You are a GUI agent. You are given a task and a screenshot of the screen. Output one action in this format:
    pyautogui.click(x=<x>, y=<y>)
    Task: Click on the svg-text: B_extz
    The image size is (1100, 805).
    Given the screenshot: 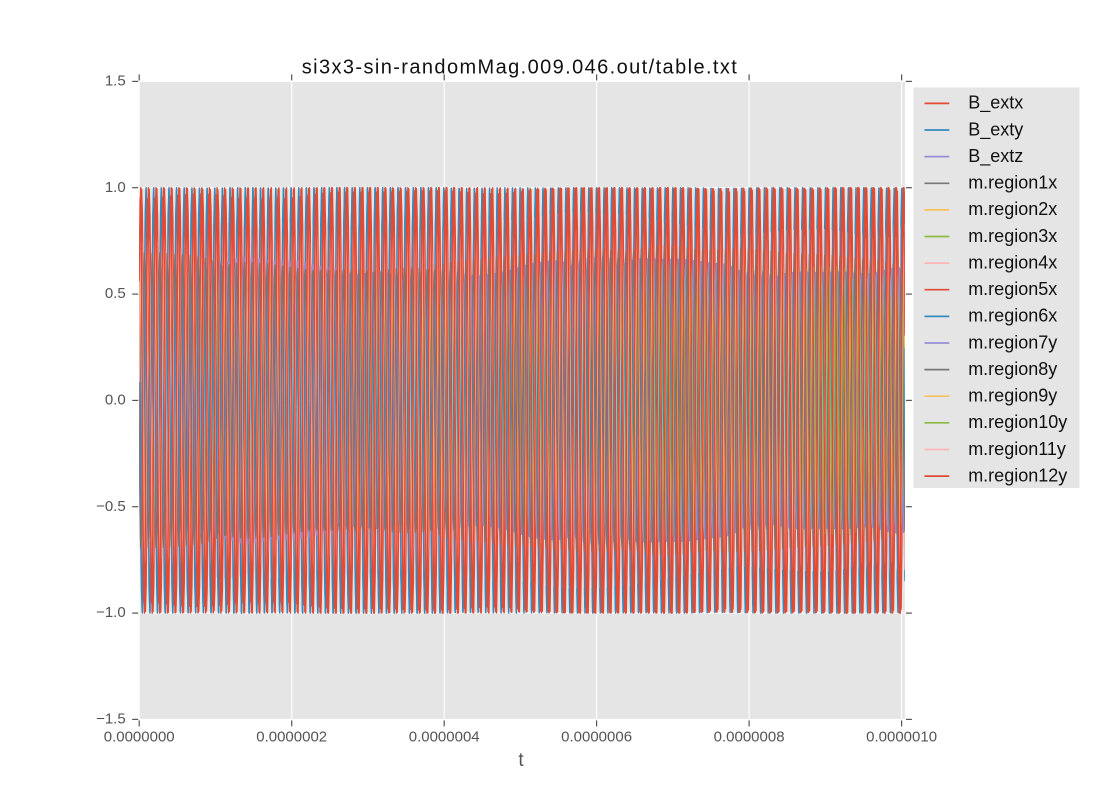 What is the action you would take?
    pyautogui.click(x=995, y=156)
    